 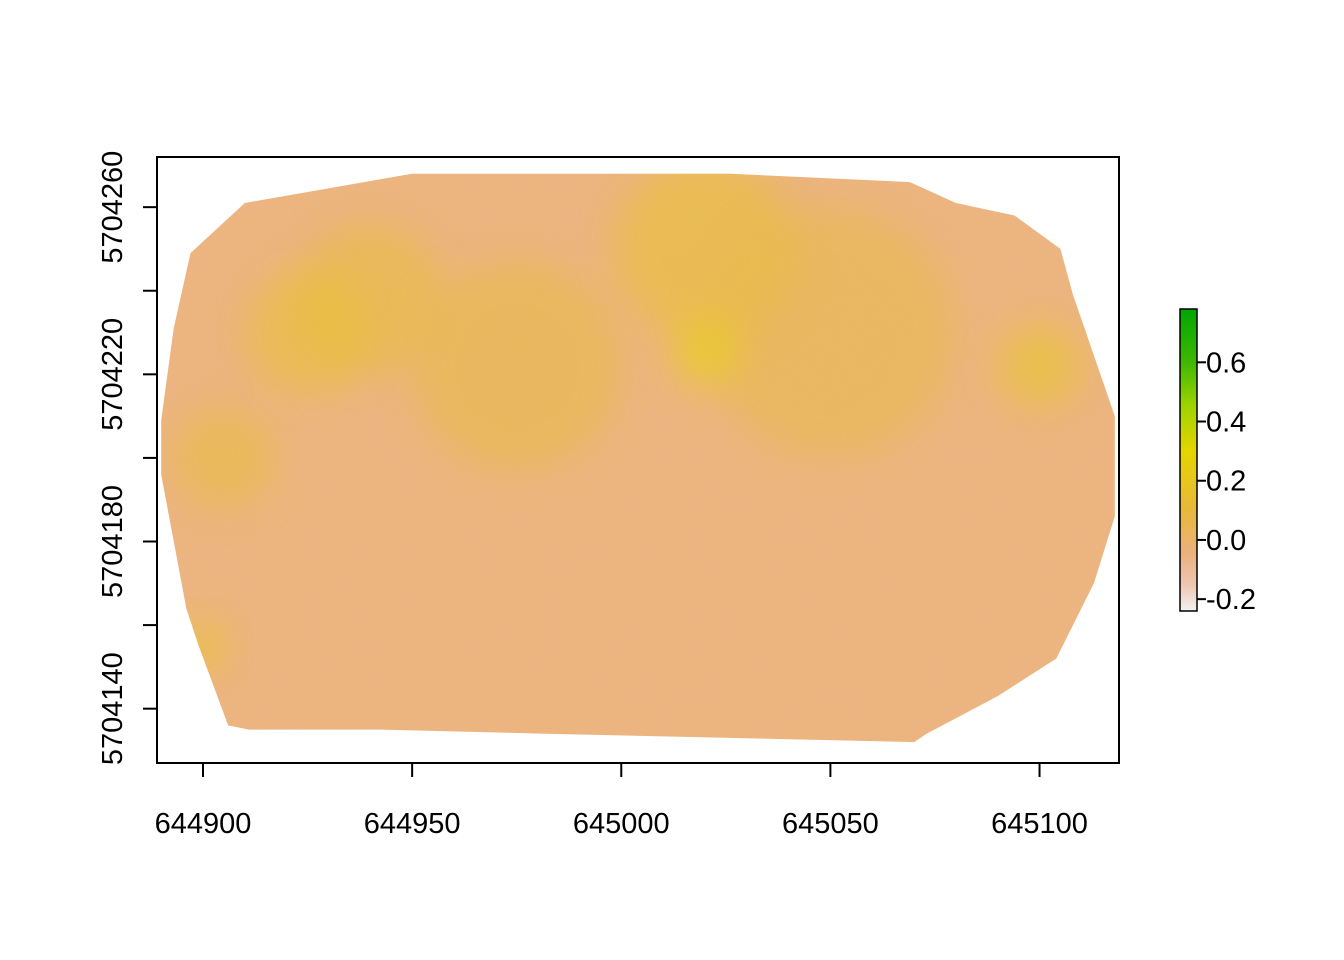 What do you see at coordinates (621, 824) in the screenshot?
I see `x-tick-label: 645000` at bounding box center [621, 824].